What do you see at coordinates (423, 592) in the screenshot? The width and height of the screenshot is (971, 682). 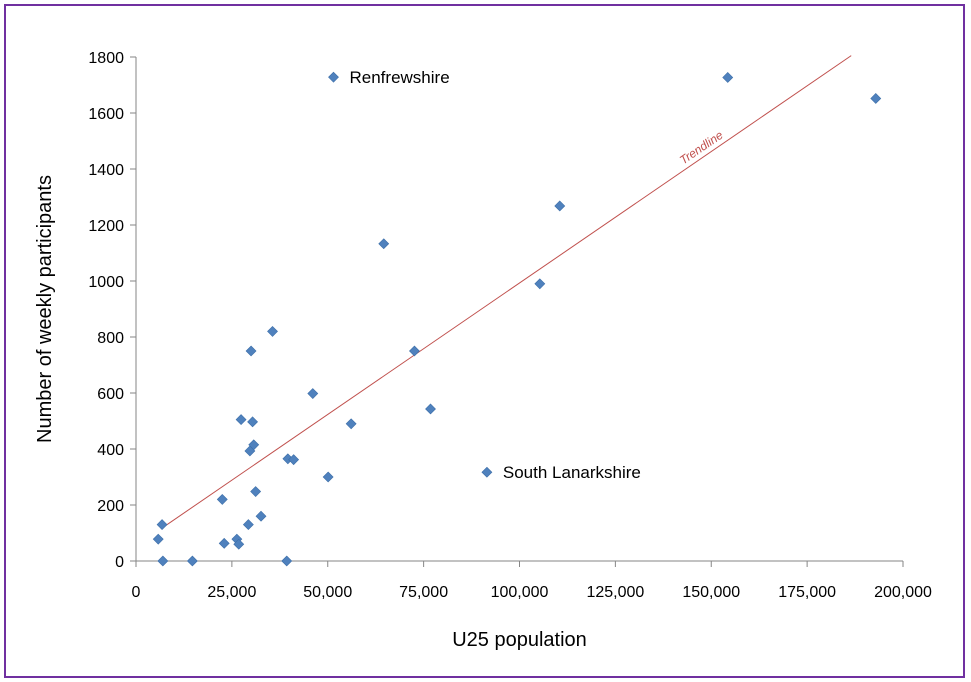 I see `x-tick-label: 75,000` at bounding box center [423, 592].